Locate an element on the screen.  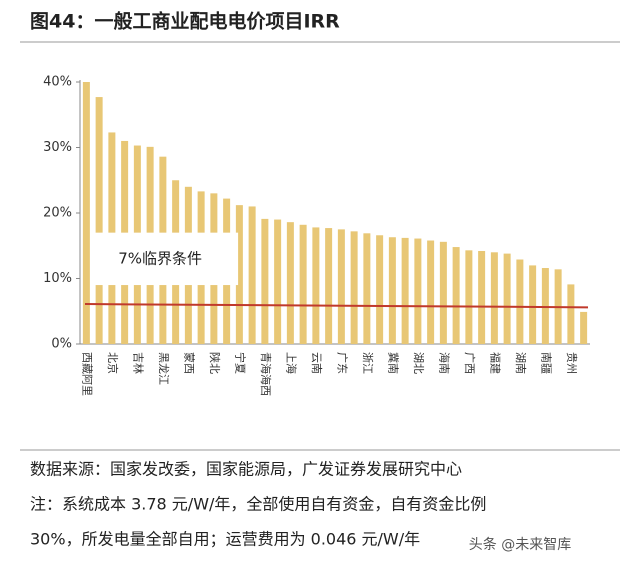
source-note: 数据来源：国家发改委，国家能源局，广发证券发展研究中心 is located at coordinates (246, 469).